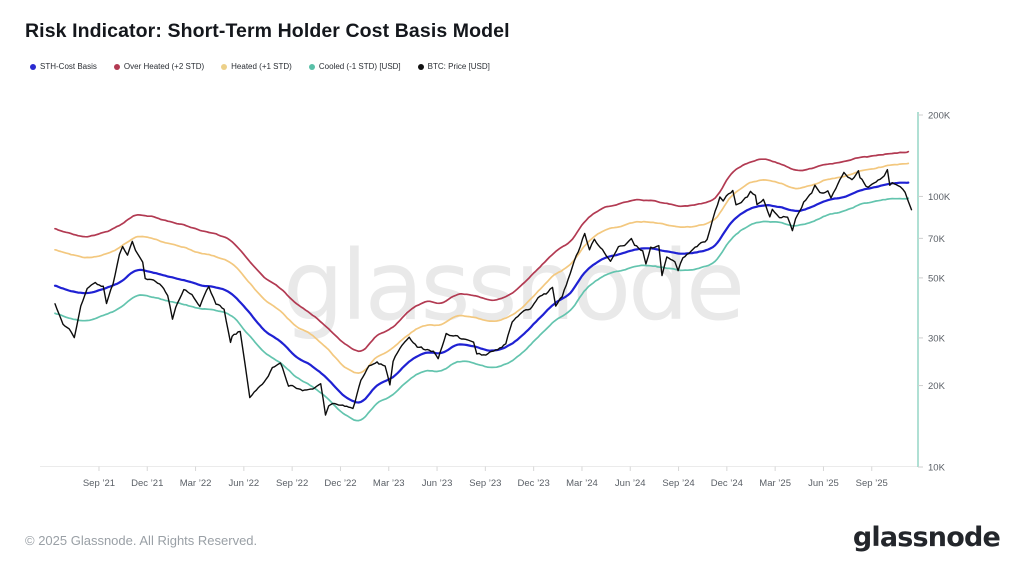 The height and width of the screenshot is (575, 1024). Describe the element at coordinates (164, 66) in the screenshot. I see `legend-item-label: Over Heated (+2 STD)` at that location.